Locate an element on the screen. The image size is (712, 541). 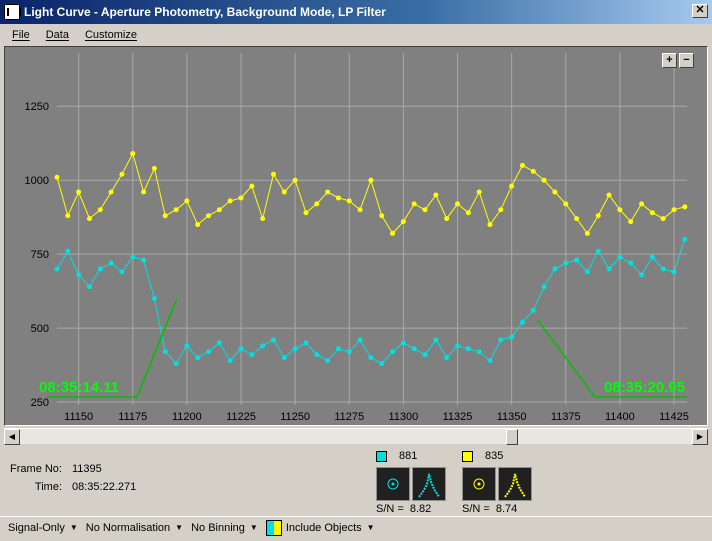
menu-customize: Customize is located at coordinates (110, 35).